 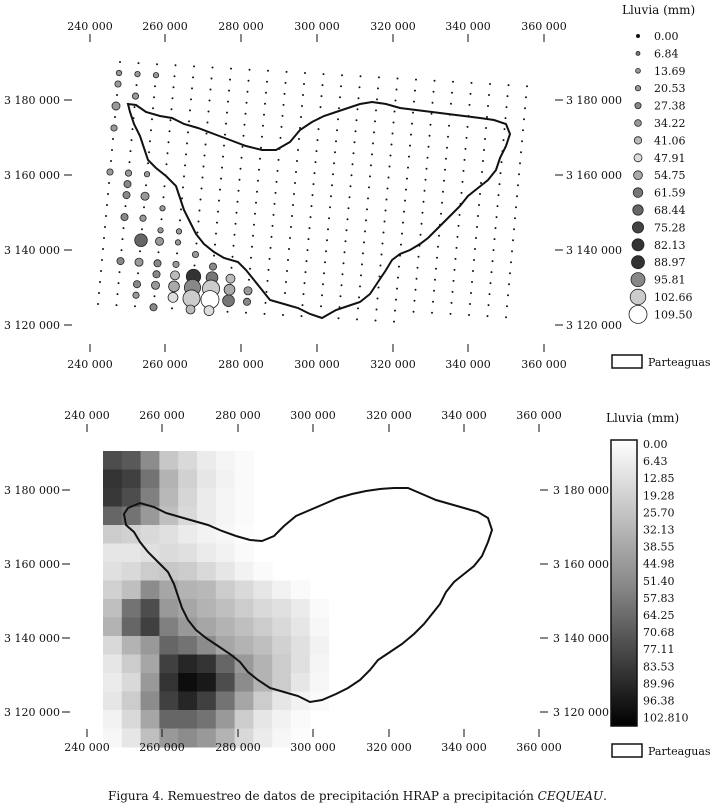 What do you see at coordinates (581, 638) in the screenshot?
I see `y-tick-label: 3 140 000` at bounding box center [581, 638].